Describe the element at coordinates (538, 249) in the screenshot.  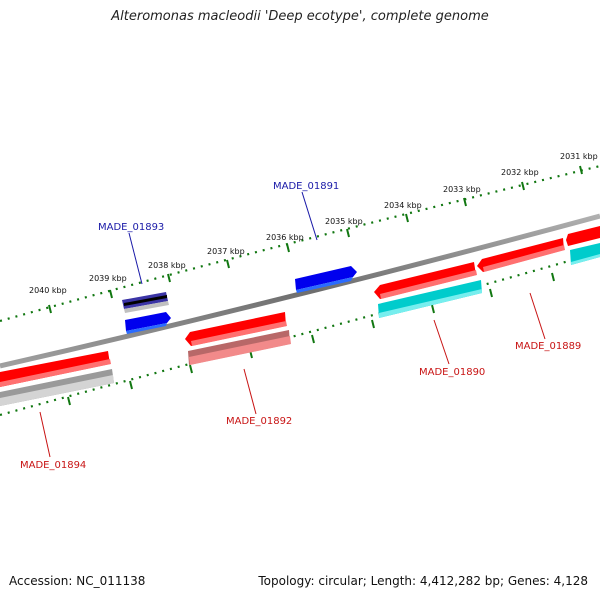
I see `gene-made-01889-feature` at that location.